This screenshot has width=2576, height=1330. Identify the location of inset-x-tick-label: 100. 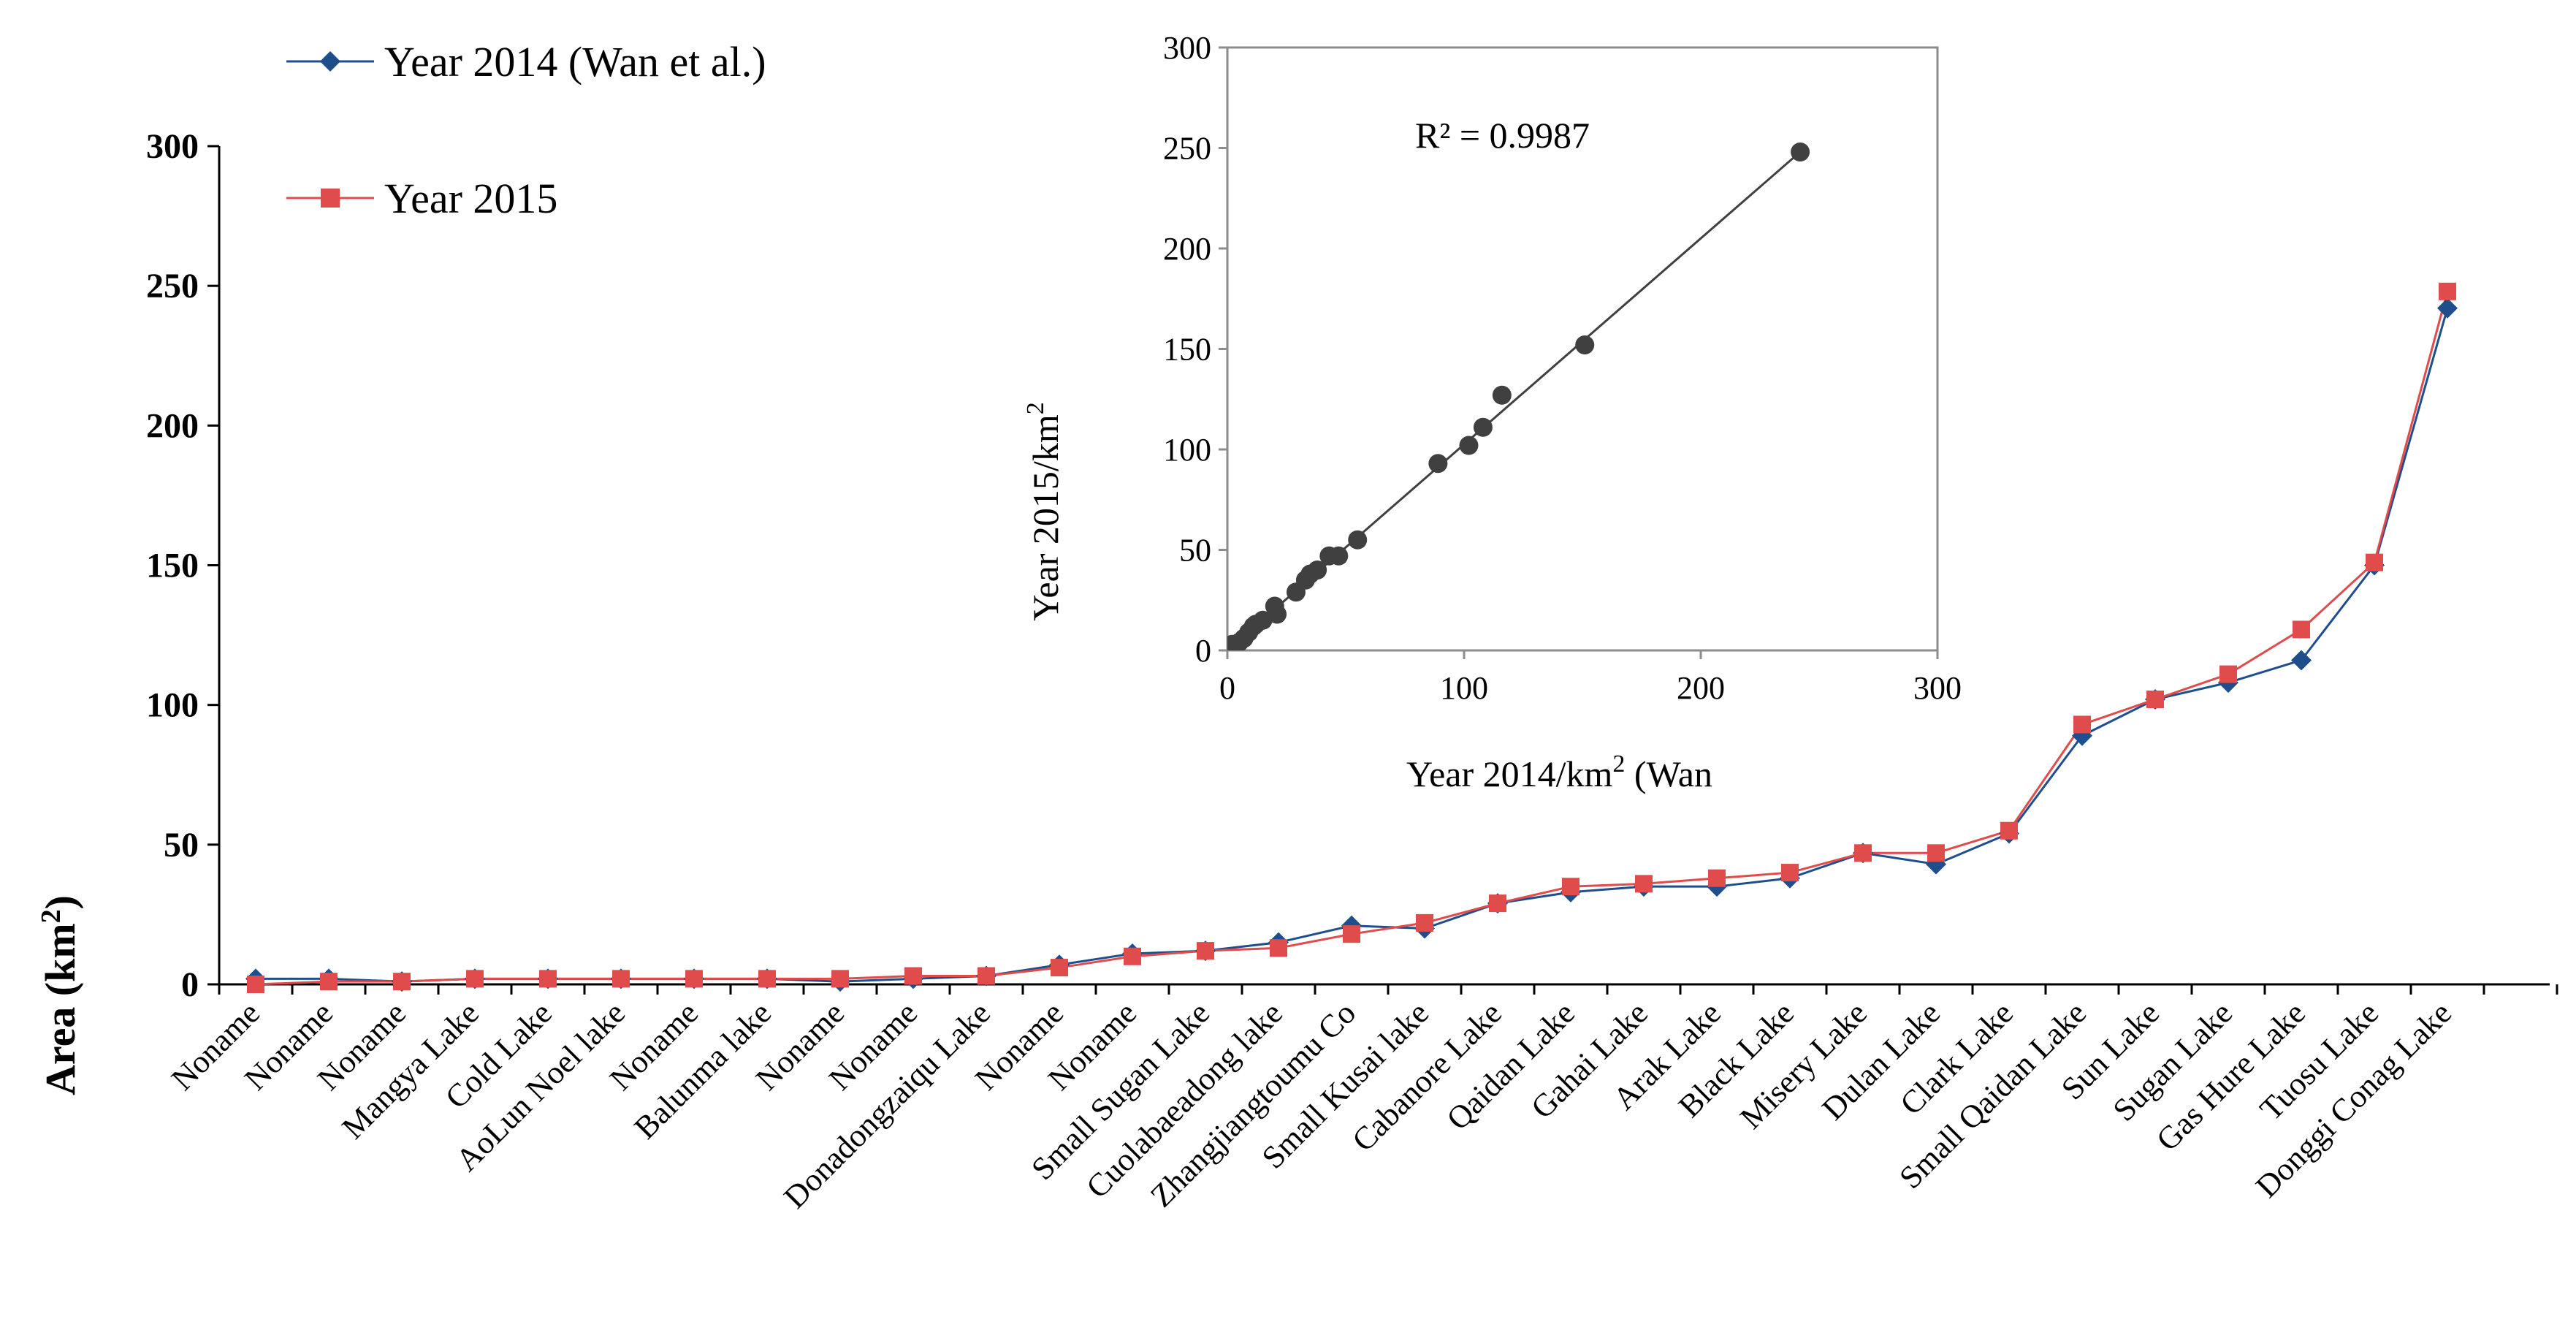
(1464, 688).